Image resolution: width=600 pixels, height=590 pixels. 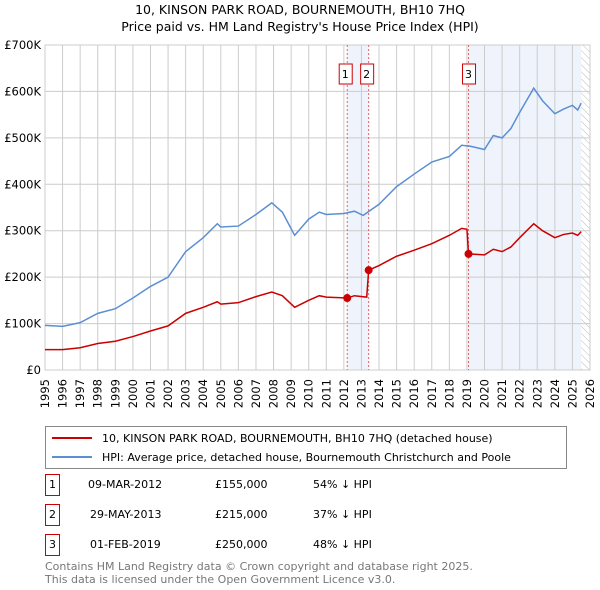 What do you see at coordinates (467, 393) in the screenshot?
I see `x-tick-label: 2019` at bounding box center [467, 393].